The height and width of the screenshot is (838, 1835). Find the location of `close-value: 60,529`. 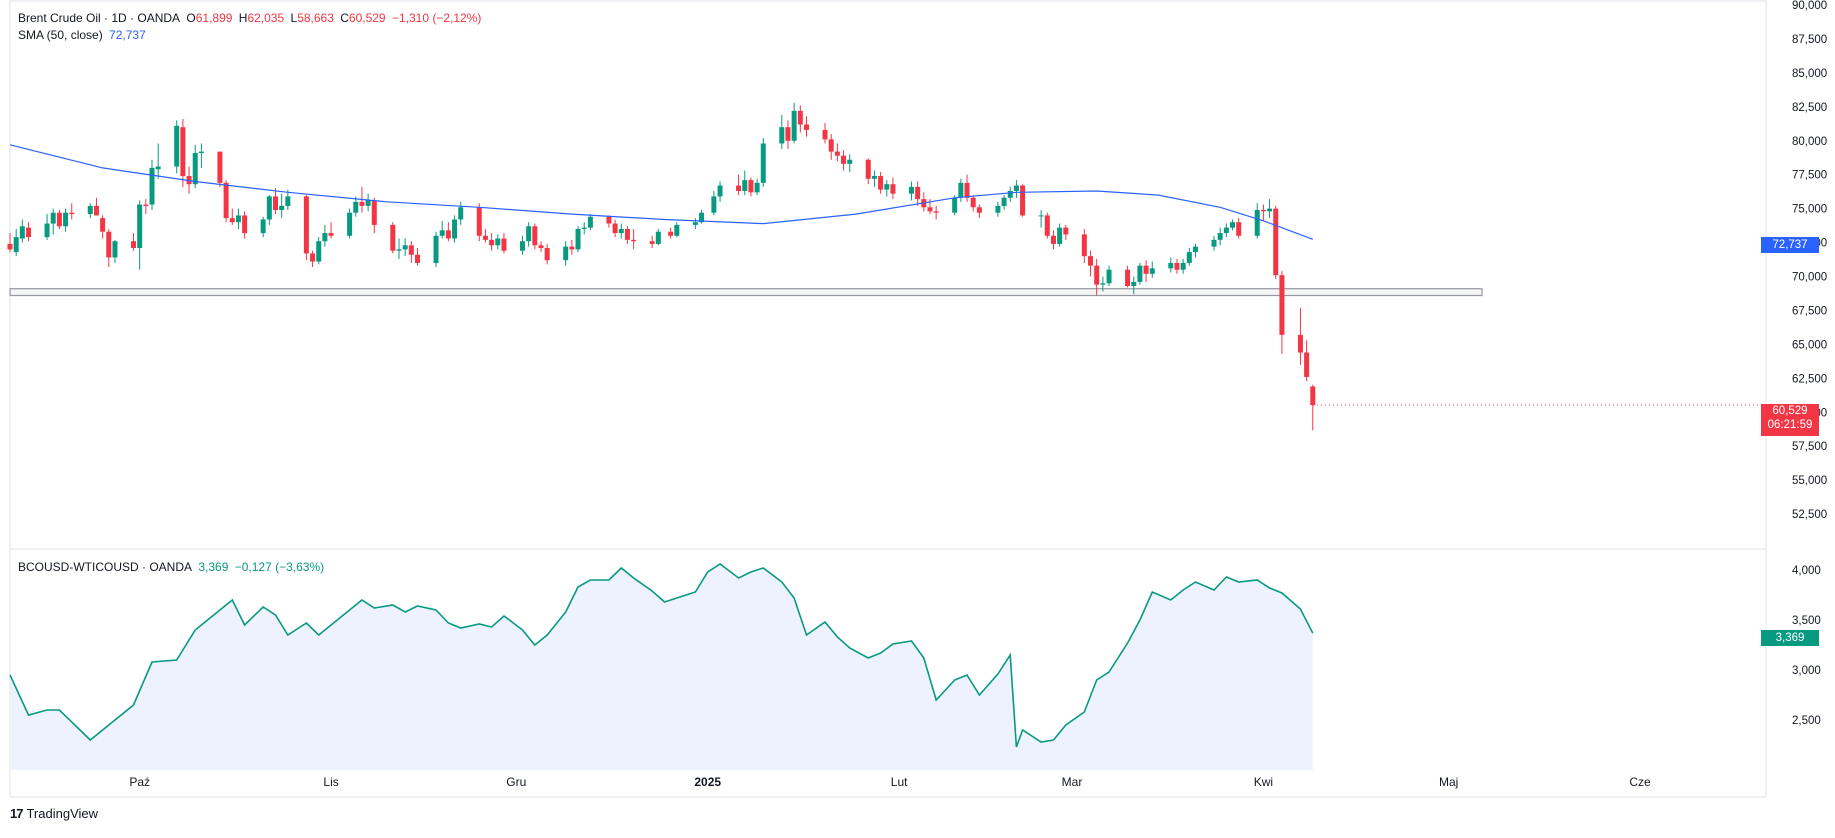

close-value: 60,529 is located at coordinates (367, 18).